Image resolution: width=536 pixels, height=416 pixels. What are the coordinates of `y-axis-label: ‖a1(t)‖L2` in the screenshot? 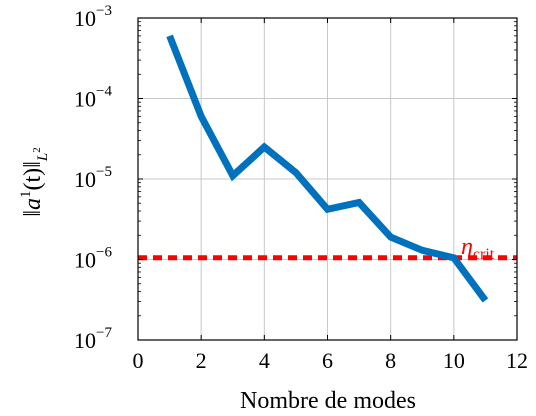 It's located at (34, 182).